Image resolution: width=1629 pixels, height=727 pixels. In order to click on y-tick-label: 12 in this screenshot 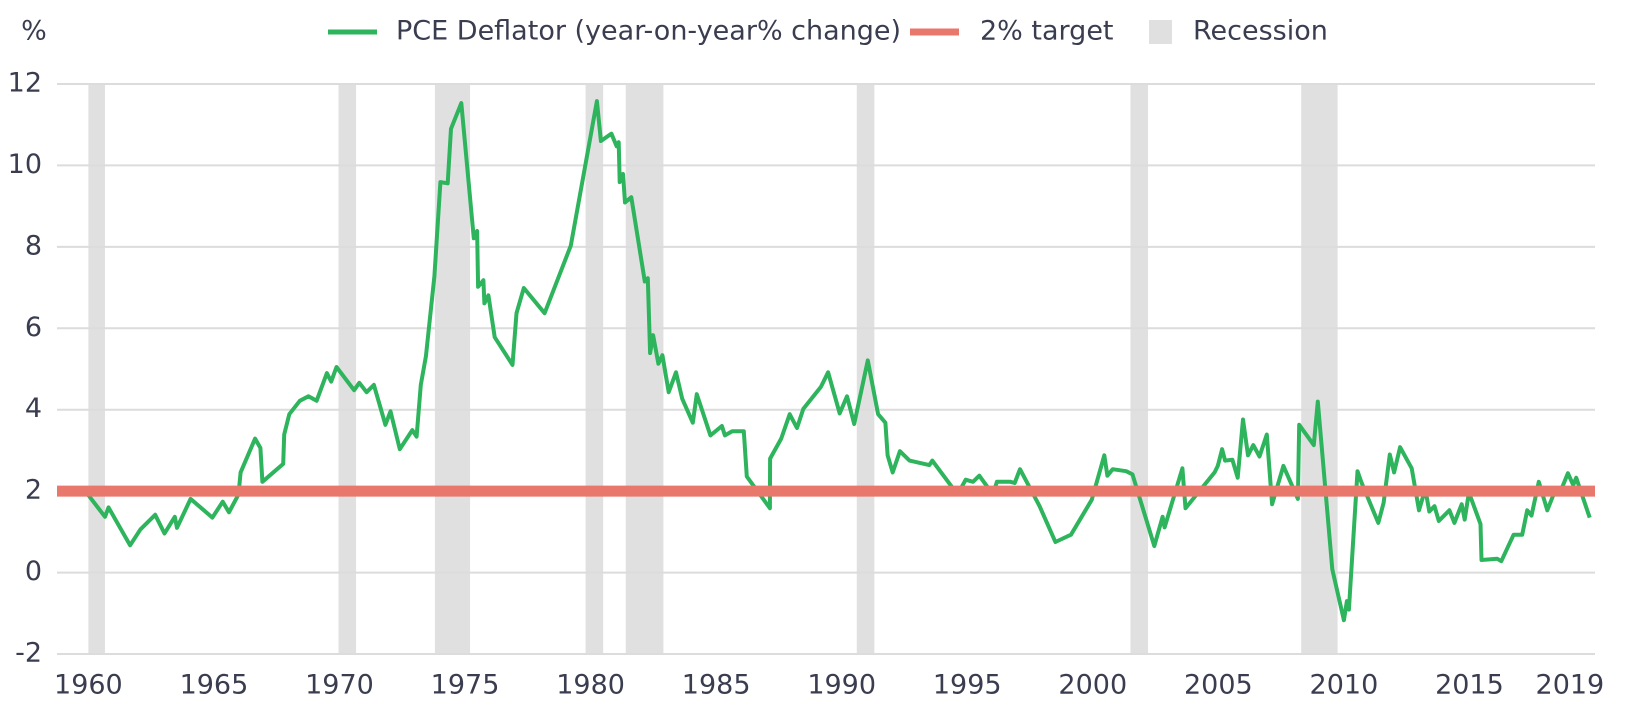, I will do `click(25, 83)`.